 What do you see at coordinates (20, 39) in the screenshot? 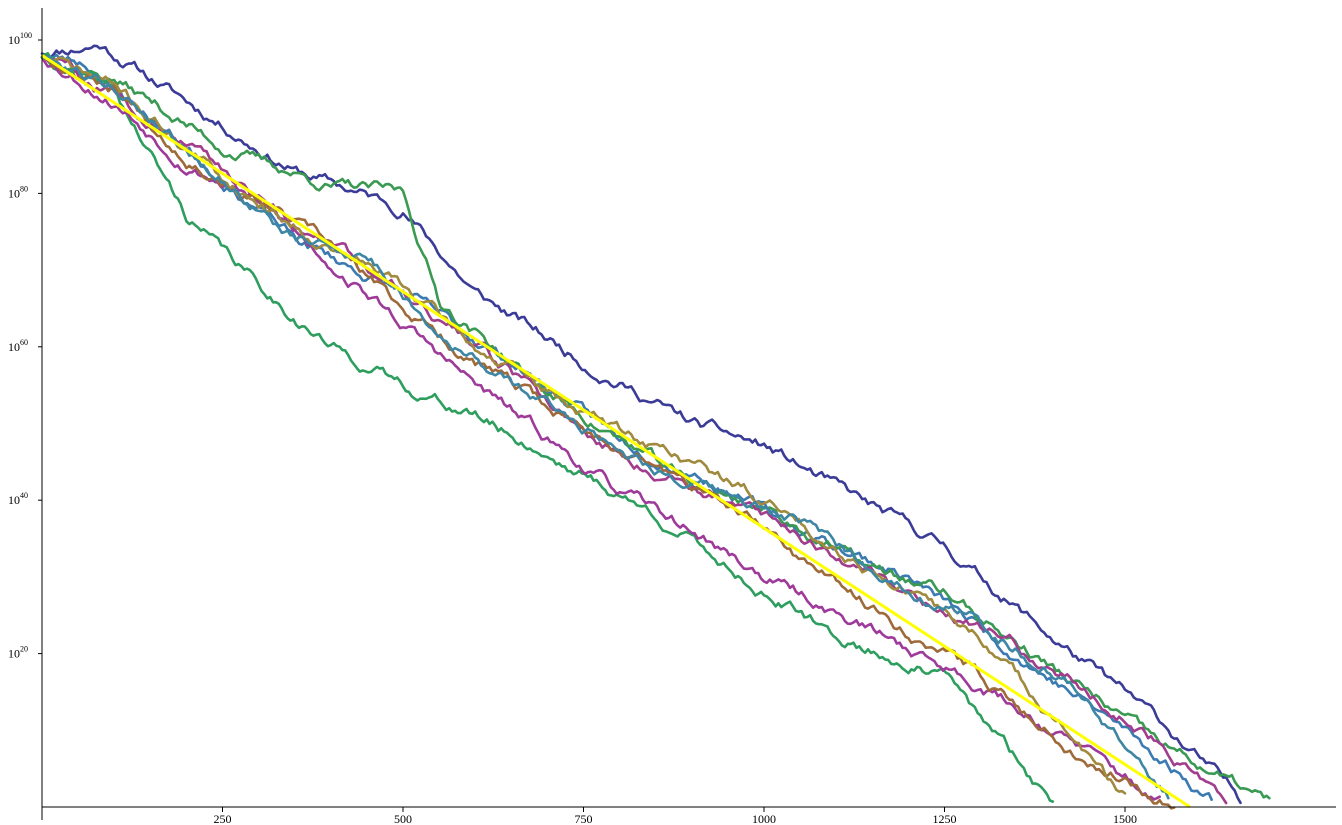
I see `y-tick-label: 10100` at bounding box center [20, 39].